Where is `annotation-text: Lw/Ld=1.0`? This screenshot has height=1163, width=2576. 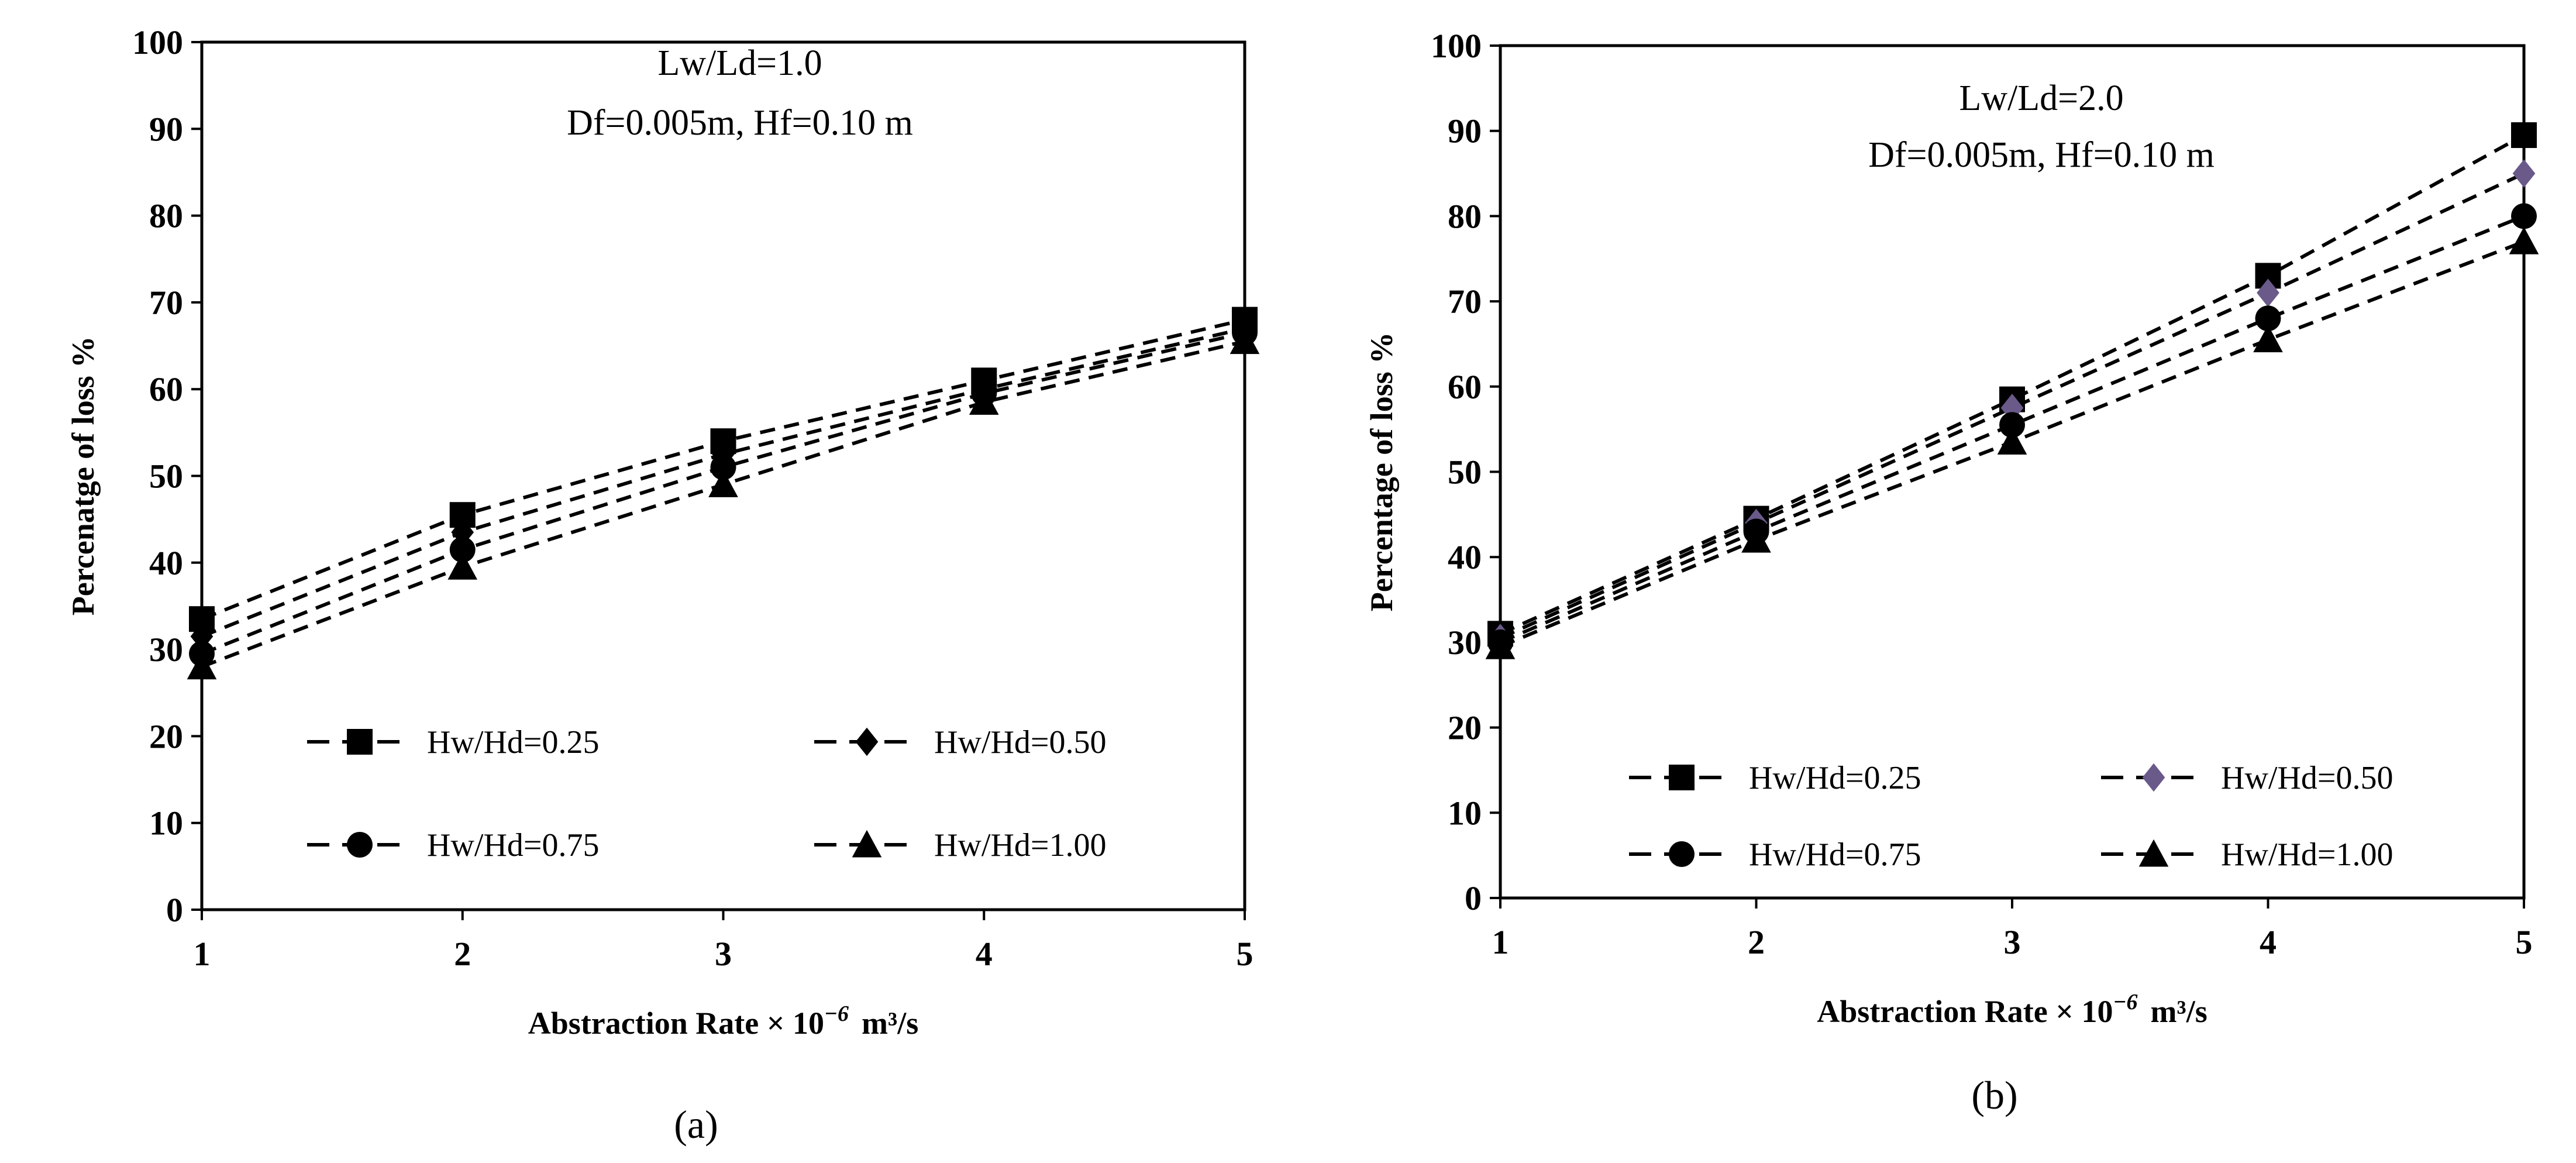
annotation-text: Lw/Ld=1.0 is located at coordinates (739, 63).